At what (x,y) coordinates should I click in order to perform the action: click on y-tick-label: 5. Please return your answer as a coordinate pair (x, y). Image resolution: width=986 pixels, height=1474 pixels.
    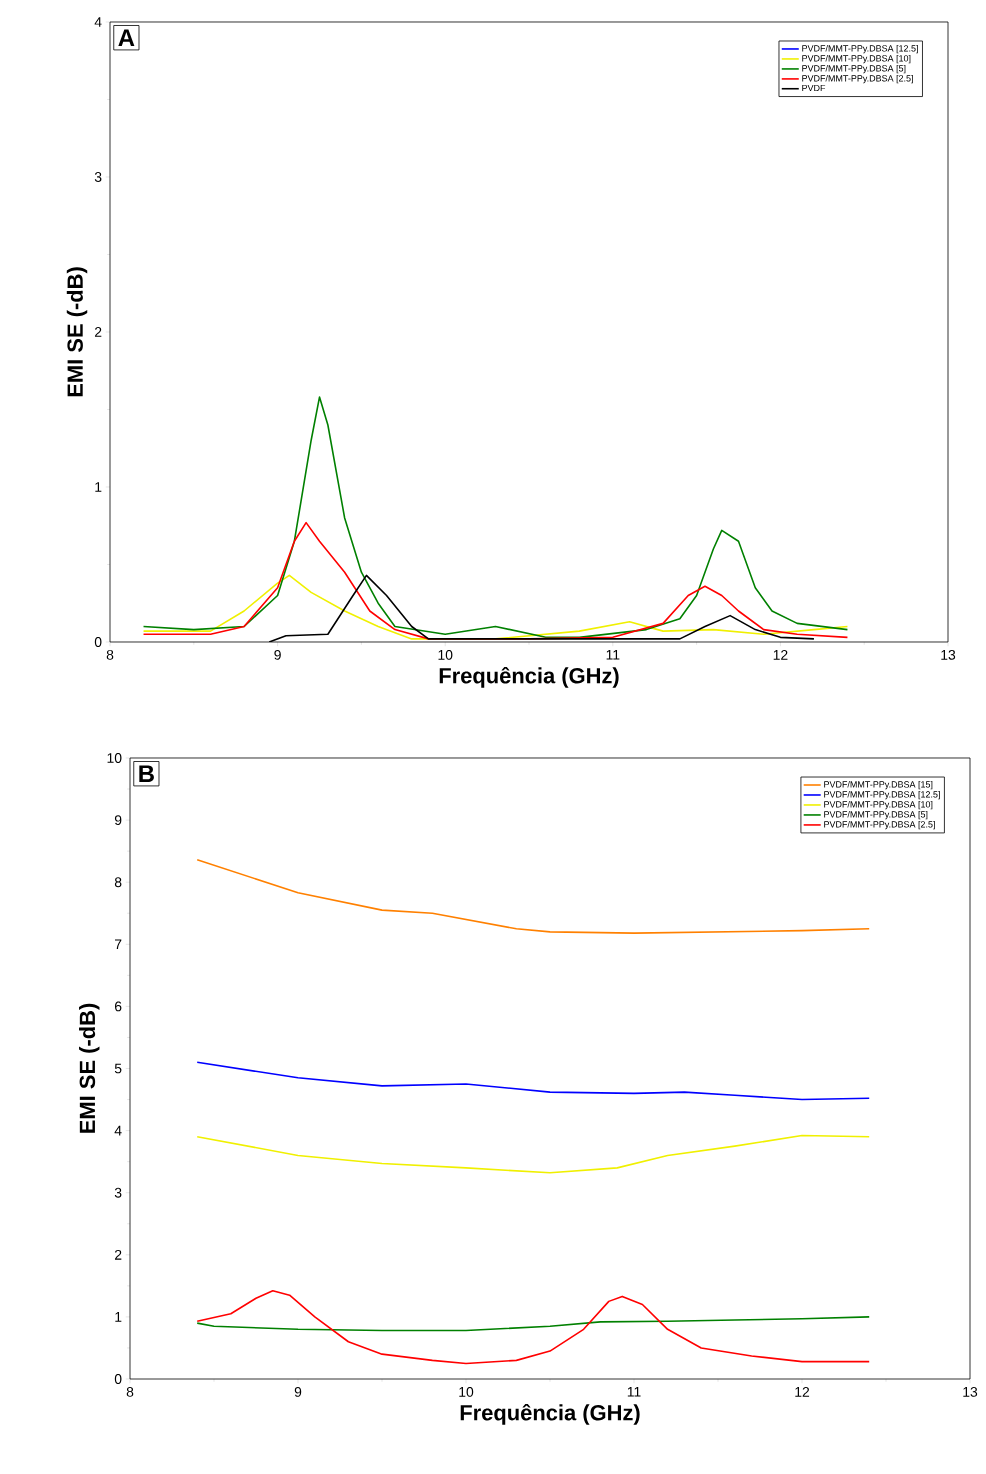
    Looking at the image, I should click on (118, 1068).